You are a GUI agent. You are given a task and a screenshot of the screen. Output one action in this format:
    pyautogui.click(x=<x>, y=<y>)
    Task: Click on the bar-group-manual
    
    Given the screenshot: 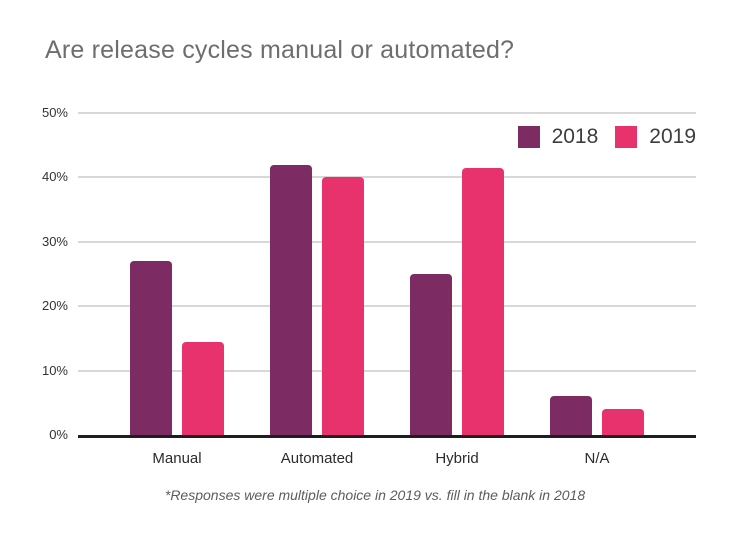 What is the action you would take?
    pyautogui.click(x=177, y=348)
    